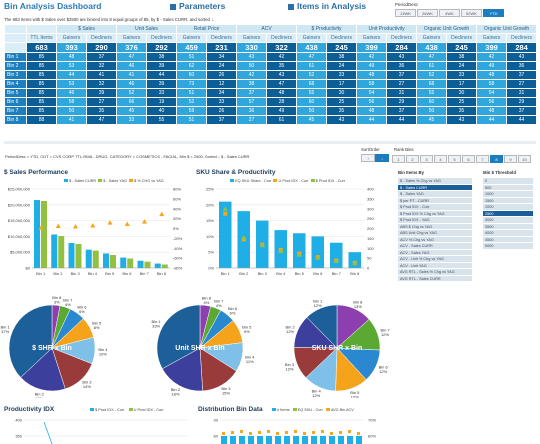 This screenshot has height=444, width=540. I want to click on bin-cell: 42, so click(252, 75).